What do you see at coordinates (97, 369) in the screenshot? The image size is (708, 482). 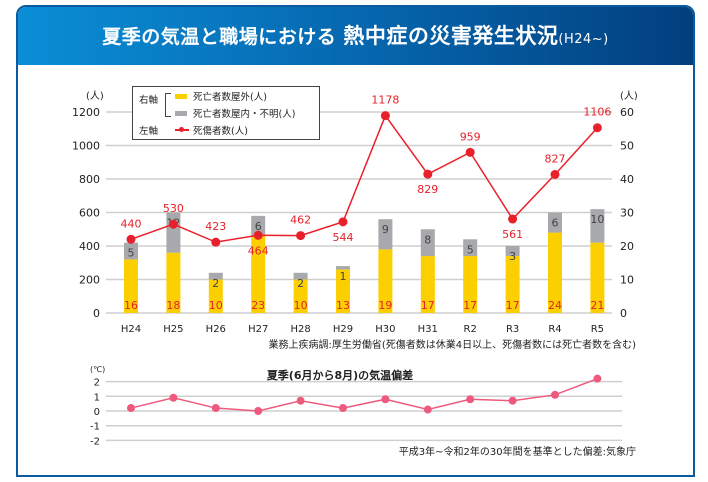 I see `temp-axis-unit: (℃)` at bounding box center [97, 369].